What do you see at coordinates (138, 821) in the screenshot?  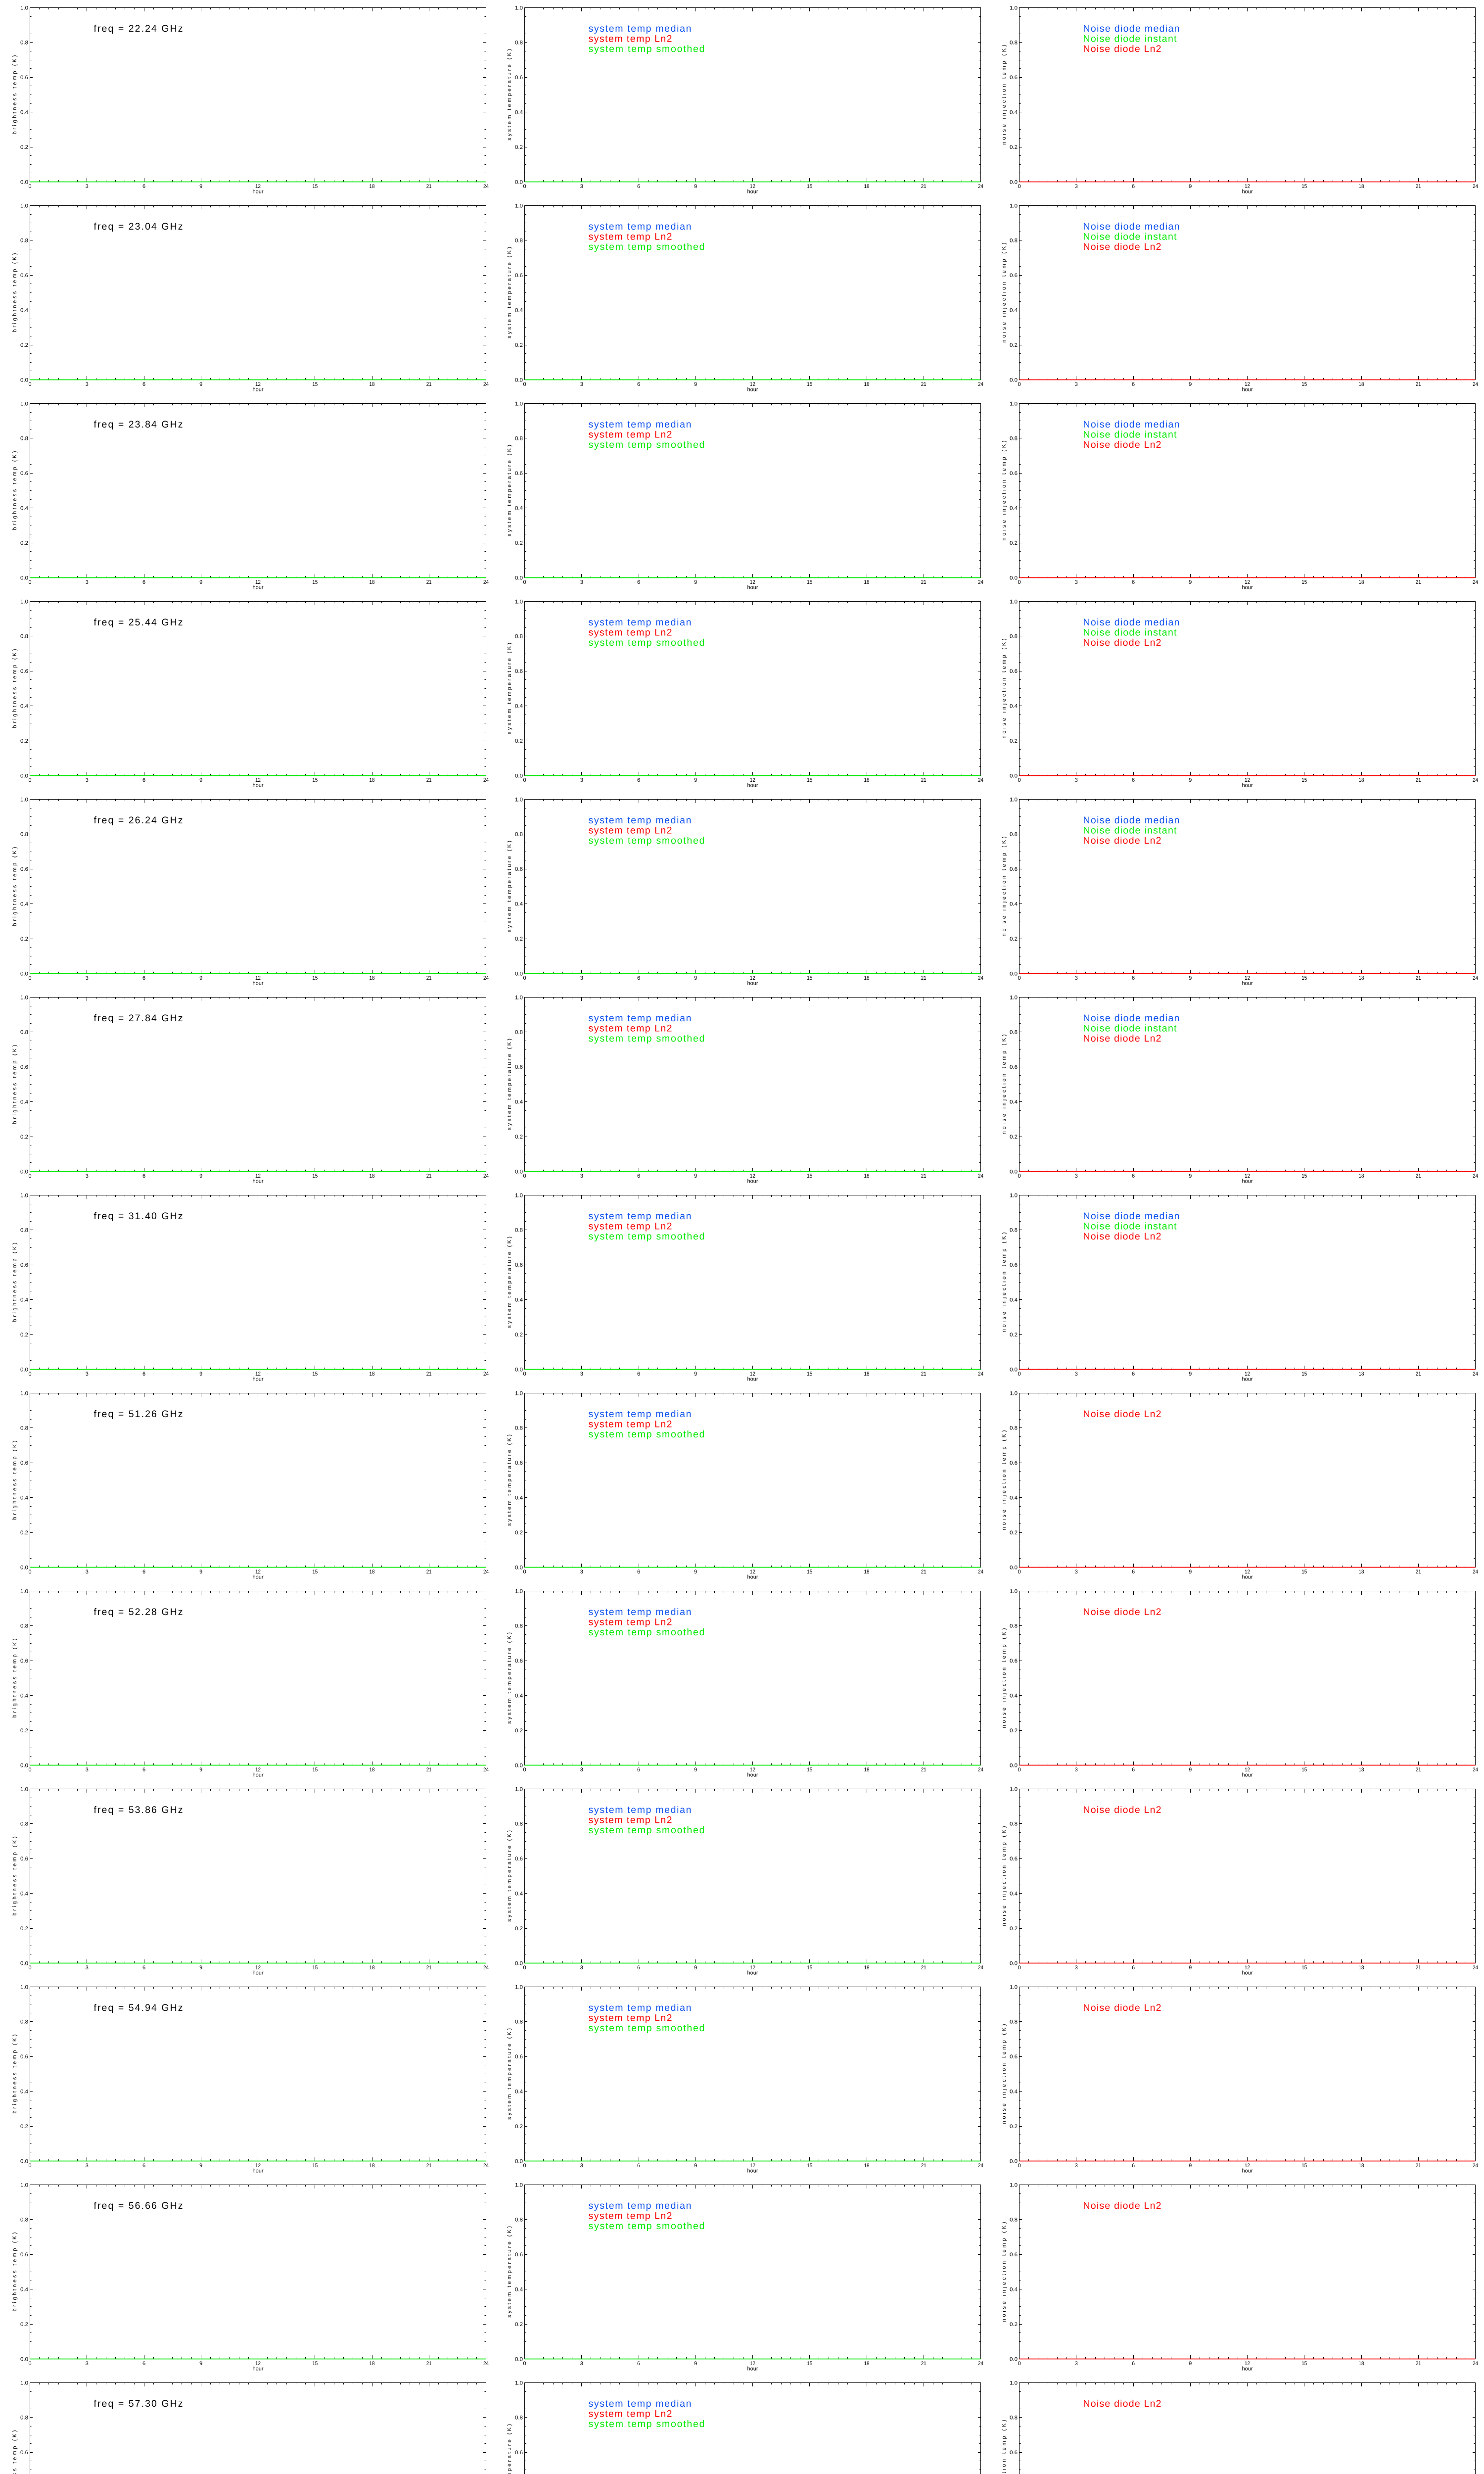 I see `svg-text: freq = 26.24 GHz` at bounding box center [138, 821].